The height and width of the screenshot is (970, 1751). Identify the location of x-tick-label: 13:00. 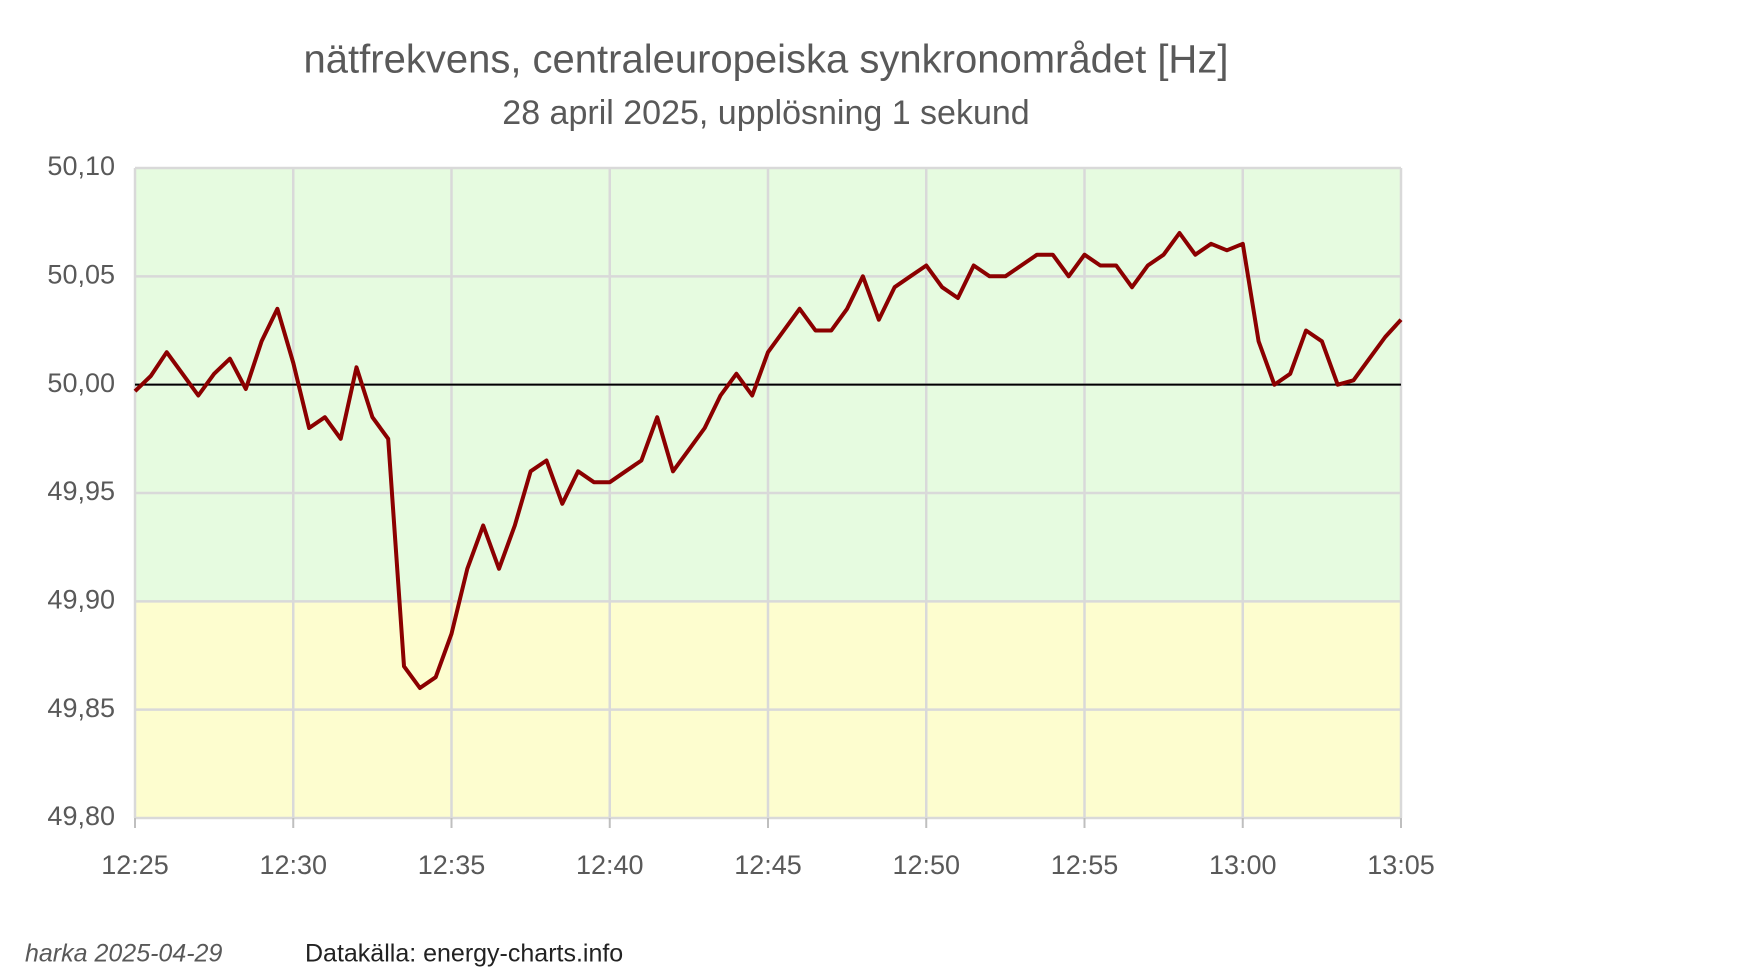
(1243, 865).